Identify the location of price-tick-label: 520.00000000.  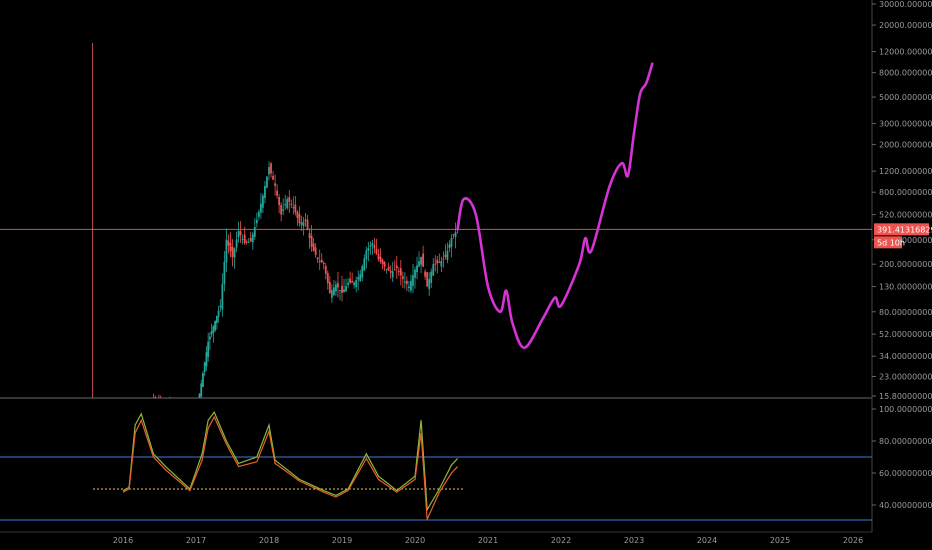
(905, 215).